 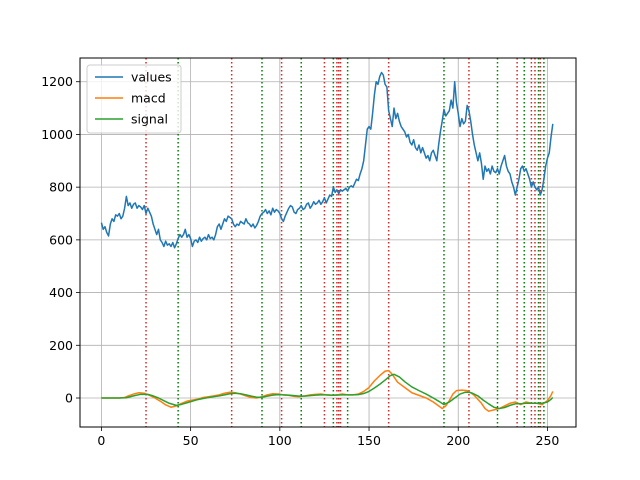 I want to click on legend-box, so click(x=134, y=99).